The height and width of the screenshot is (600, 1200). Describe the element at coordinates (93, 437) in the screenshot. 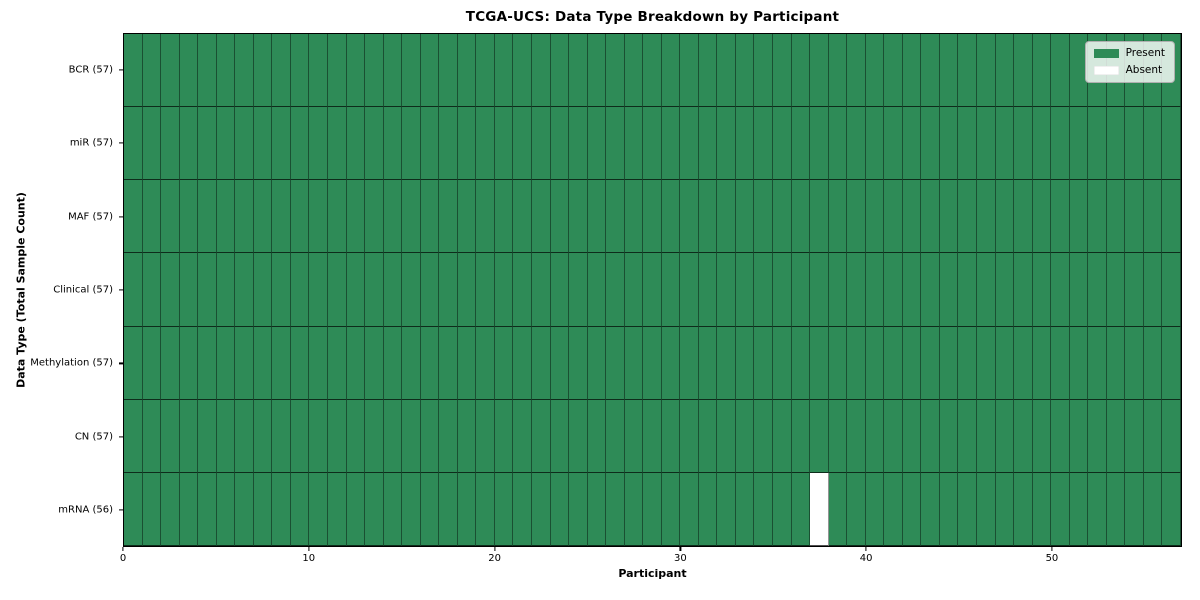

I see `y-tick-label-CN: CN (57)` at that location.